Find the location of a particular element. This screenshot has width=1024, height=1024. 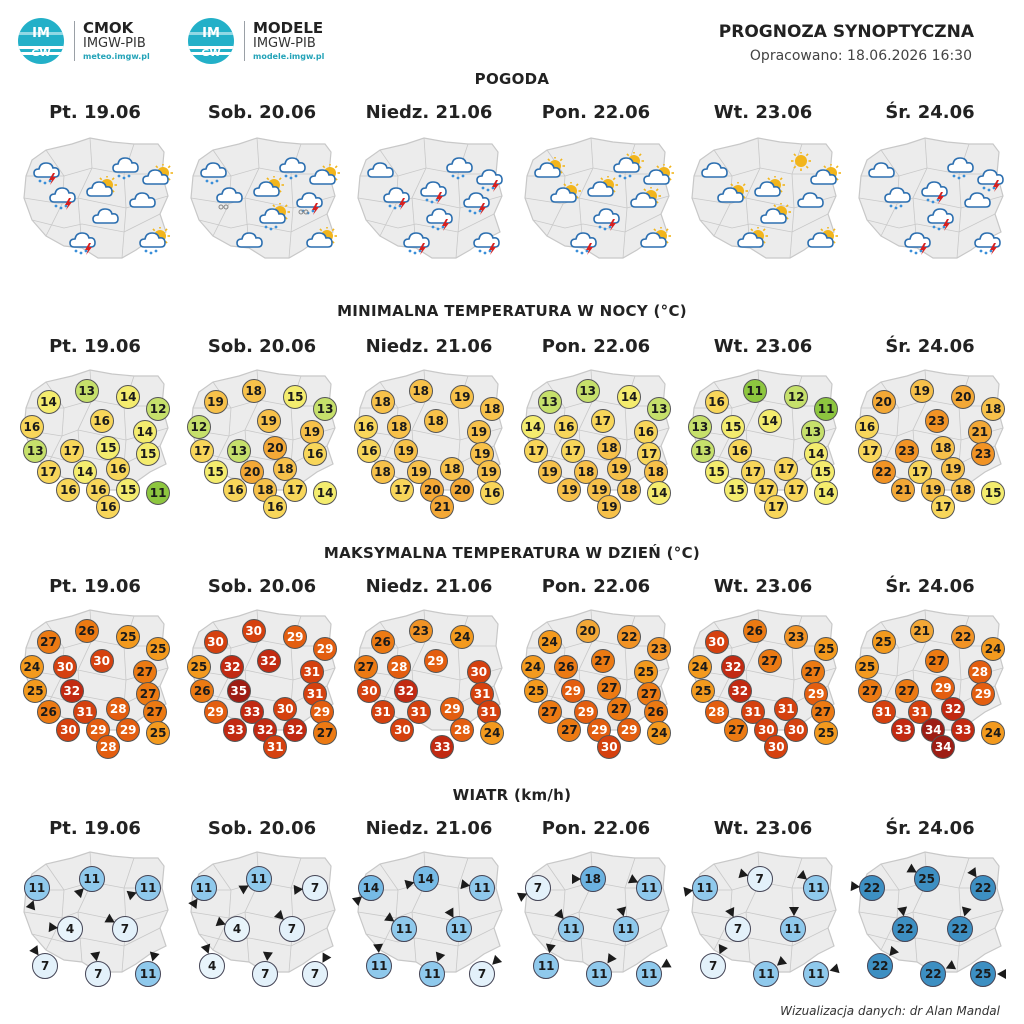

wind-map-panel: 14 14 11 11 11 11 11 7 is located at coordinates (429, 921).